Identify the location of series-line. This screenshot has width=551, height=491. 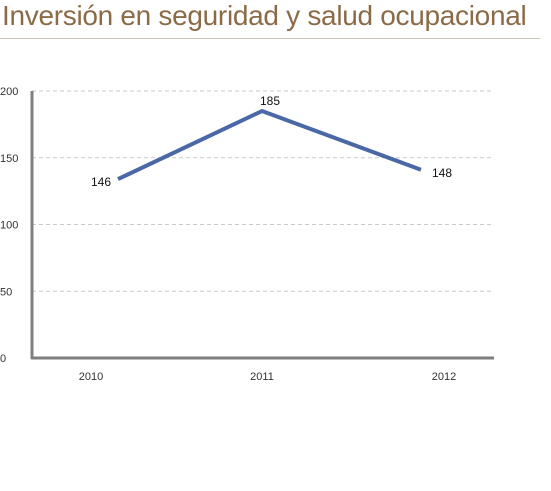
(269, 145).